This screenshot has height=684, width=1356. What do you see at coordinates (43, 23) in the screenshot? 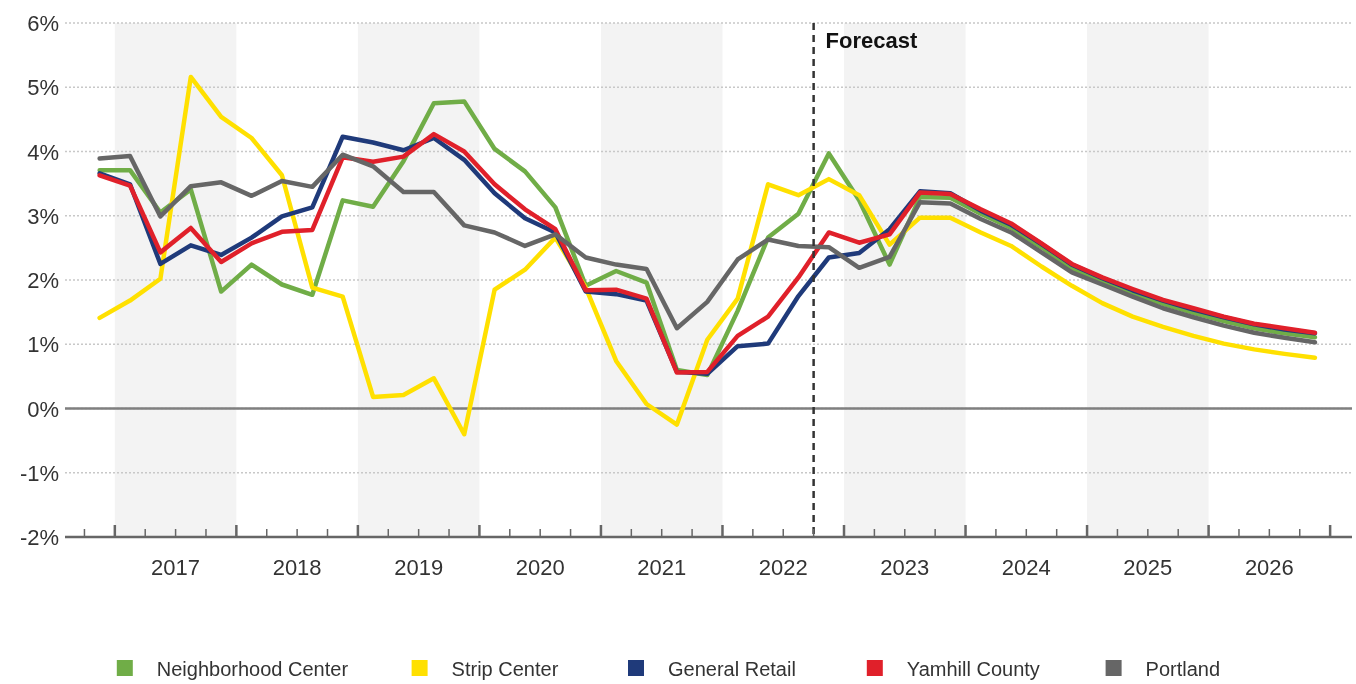
I see `y-tick-label: 6%` at bounding box center [43, 23].